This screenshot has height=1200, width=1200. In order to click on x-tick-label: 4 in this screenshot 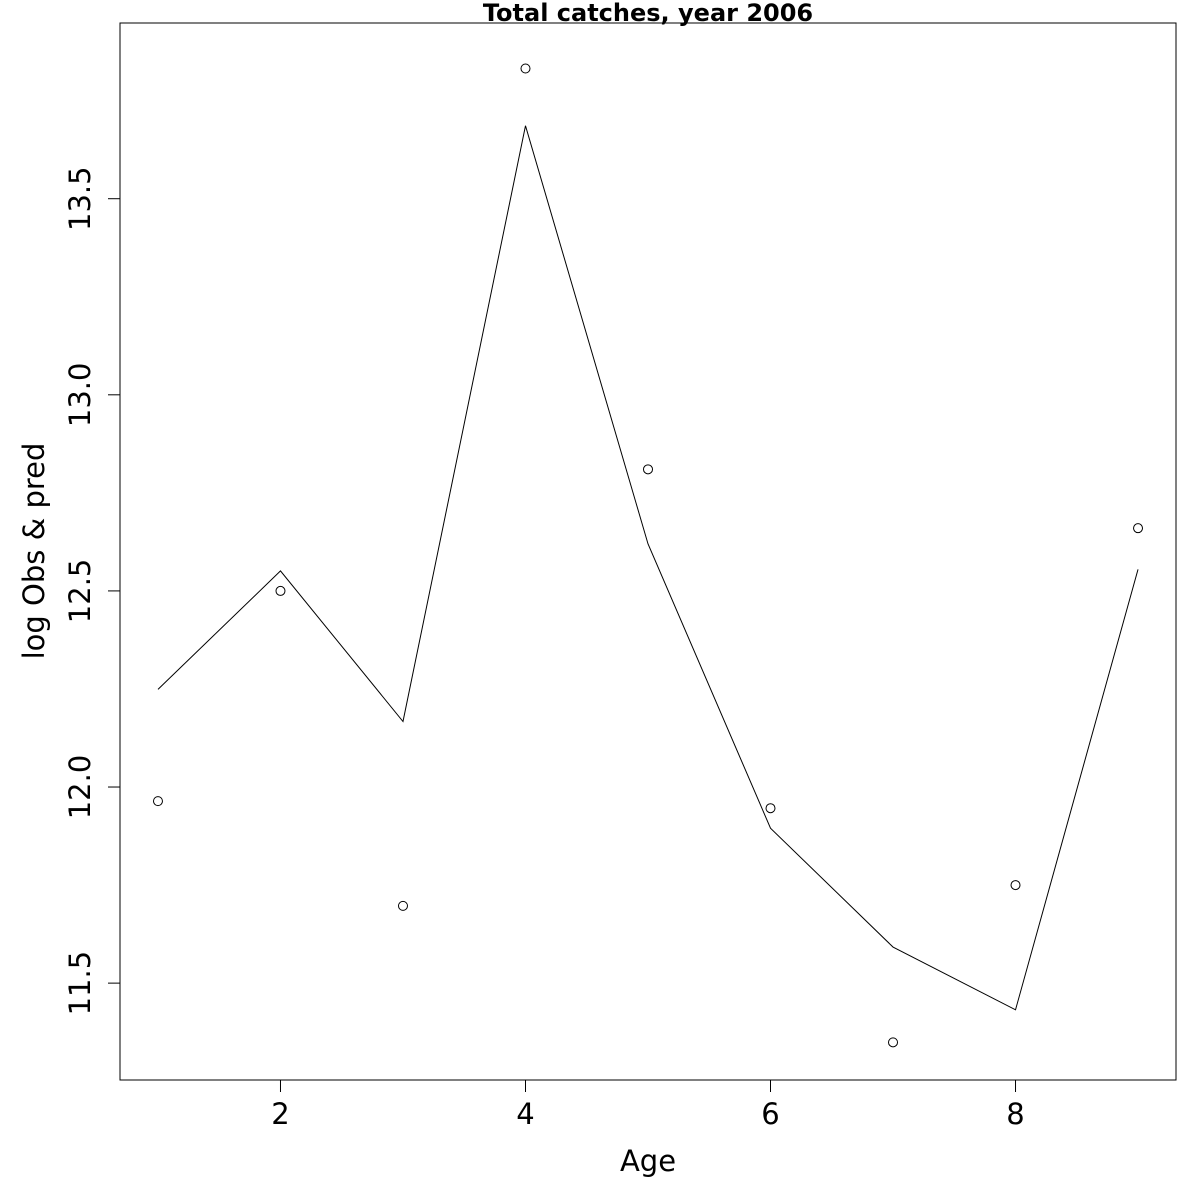, I will do `click(525, 1114)`.